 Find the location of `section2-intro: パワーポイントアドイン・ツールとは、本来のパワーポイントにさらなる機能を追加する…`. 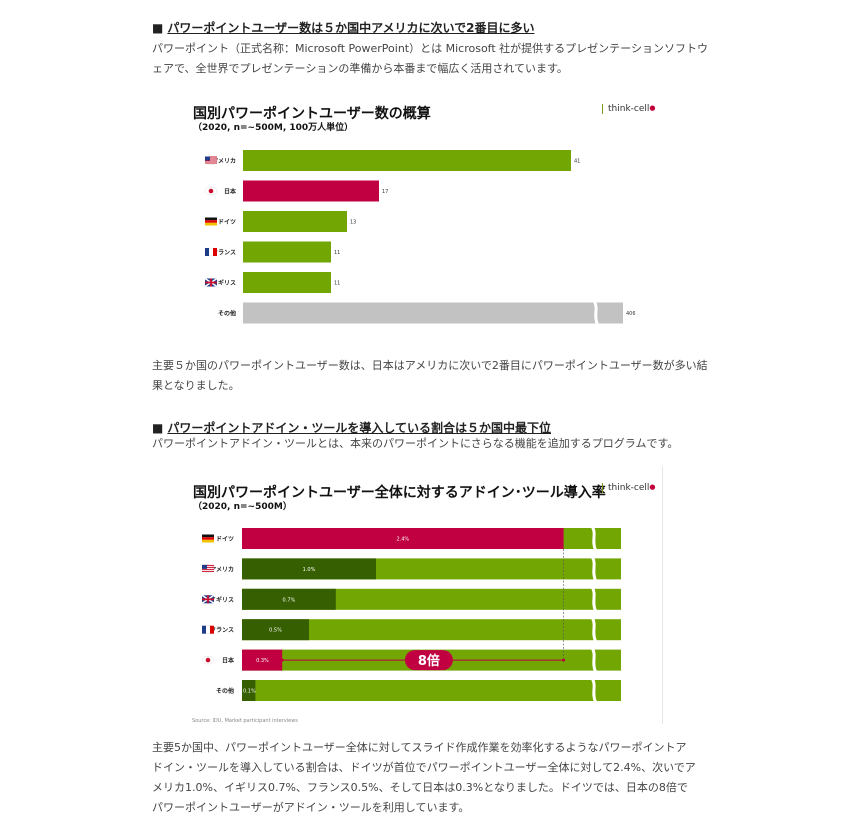

section2-intro: パワーポイントアドイン・ツールとは、本来のパワーポイントにさらなる機能を追加する… is located at coordinates (415, 443).